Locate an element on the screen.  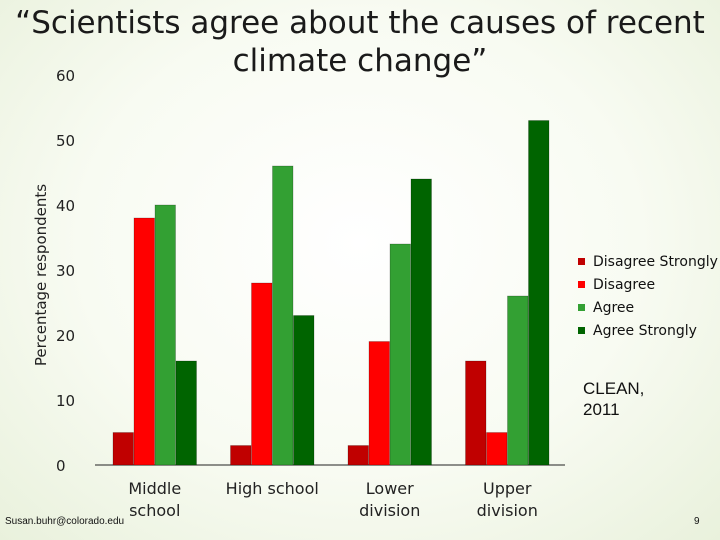
y-tick-label: 10 is located at coordinates (65, 401).